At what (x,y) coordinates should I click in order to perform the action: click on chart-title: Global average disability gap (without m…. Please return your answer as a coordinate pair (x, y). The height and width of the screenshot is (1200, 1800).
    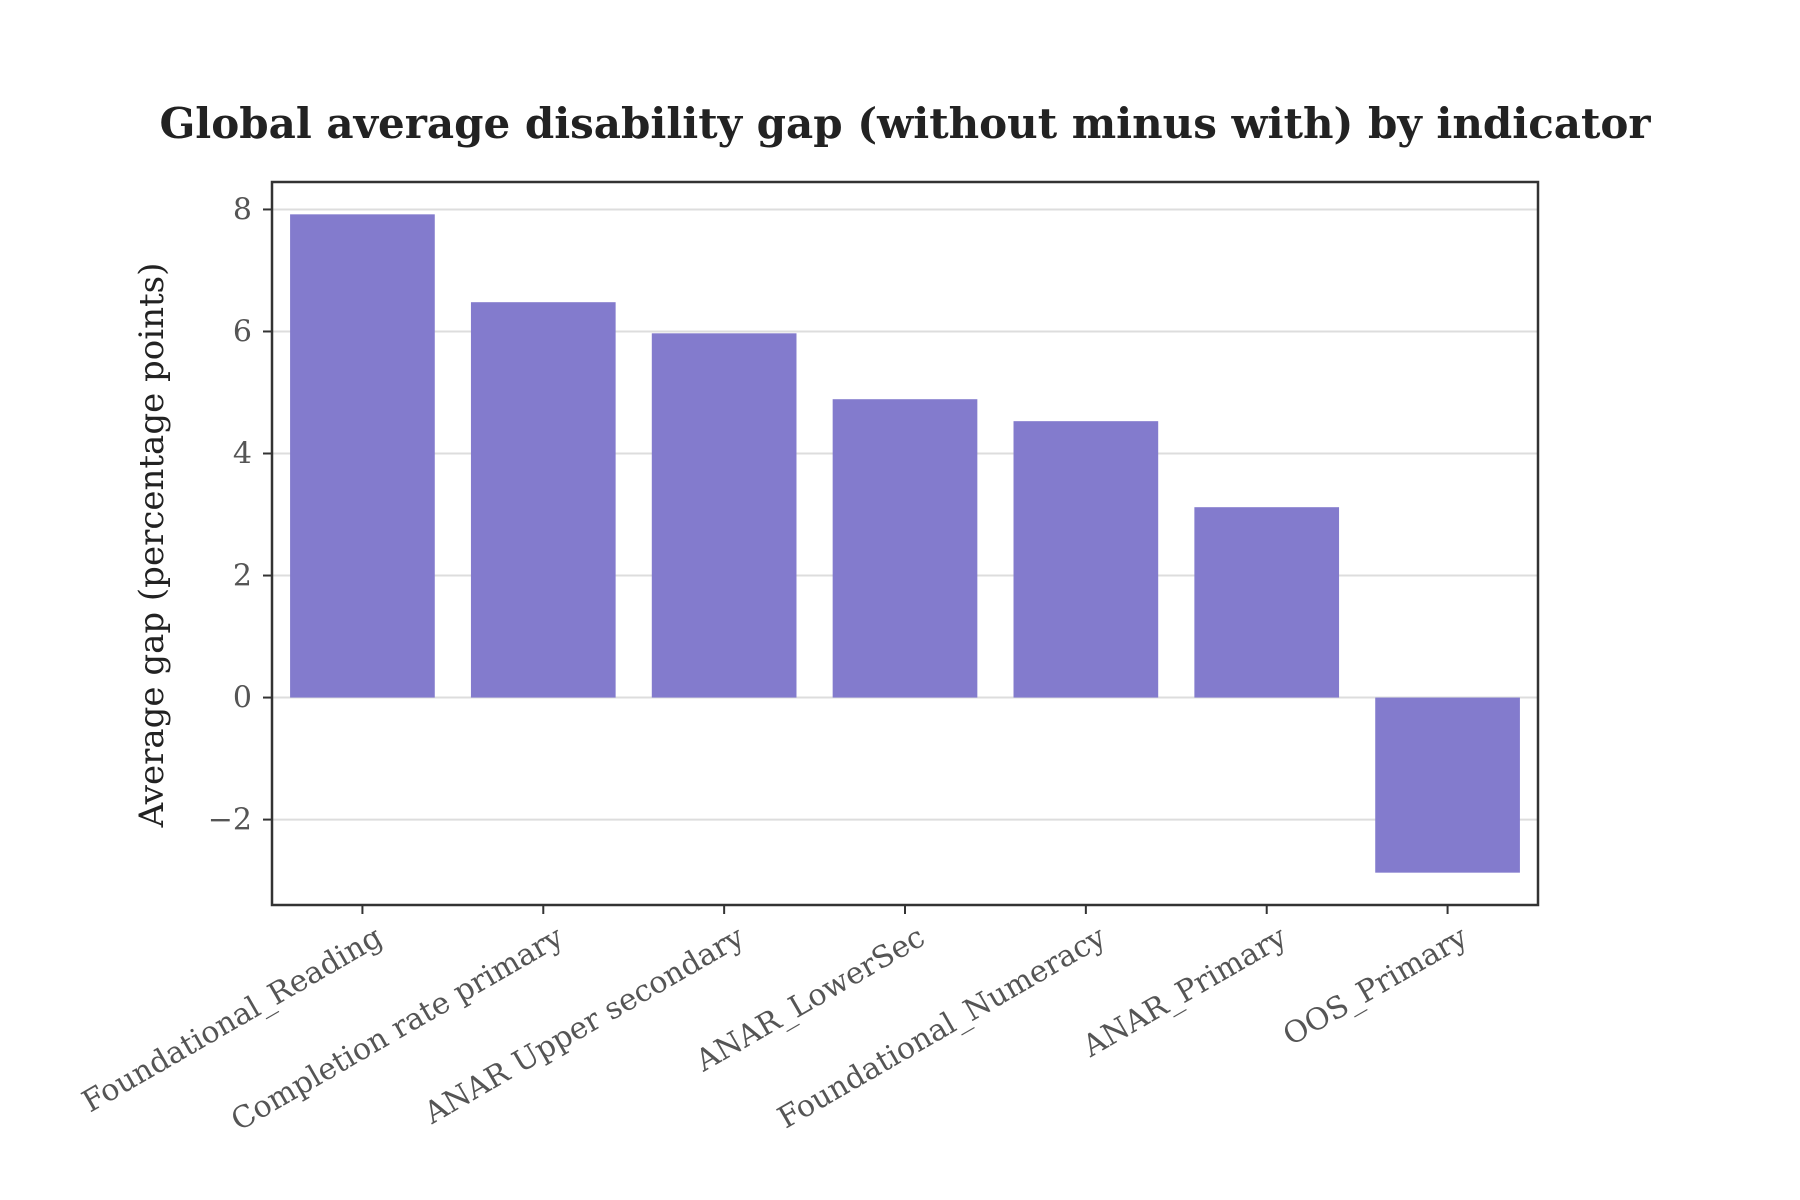
    Looking at the image, I should click on (905, 123).